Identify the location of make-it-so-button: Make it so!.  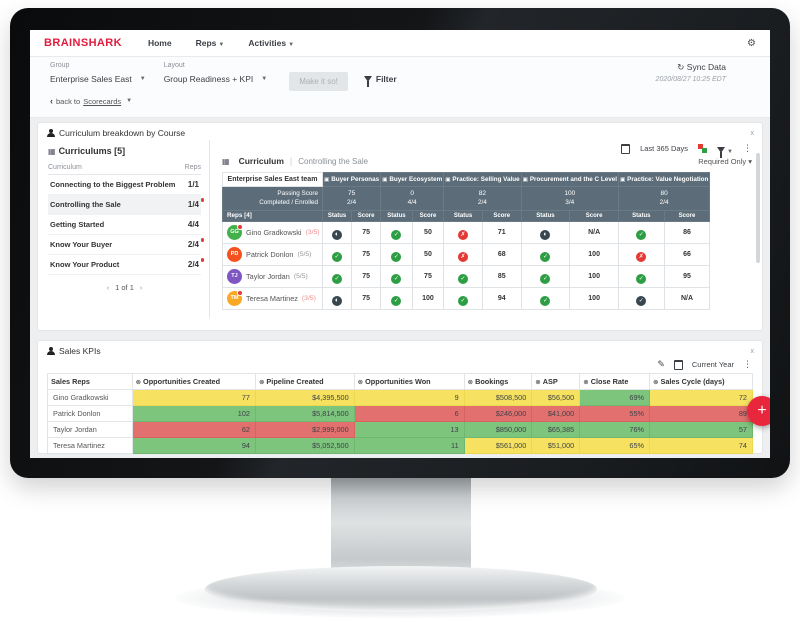
(318, 81).